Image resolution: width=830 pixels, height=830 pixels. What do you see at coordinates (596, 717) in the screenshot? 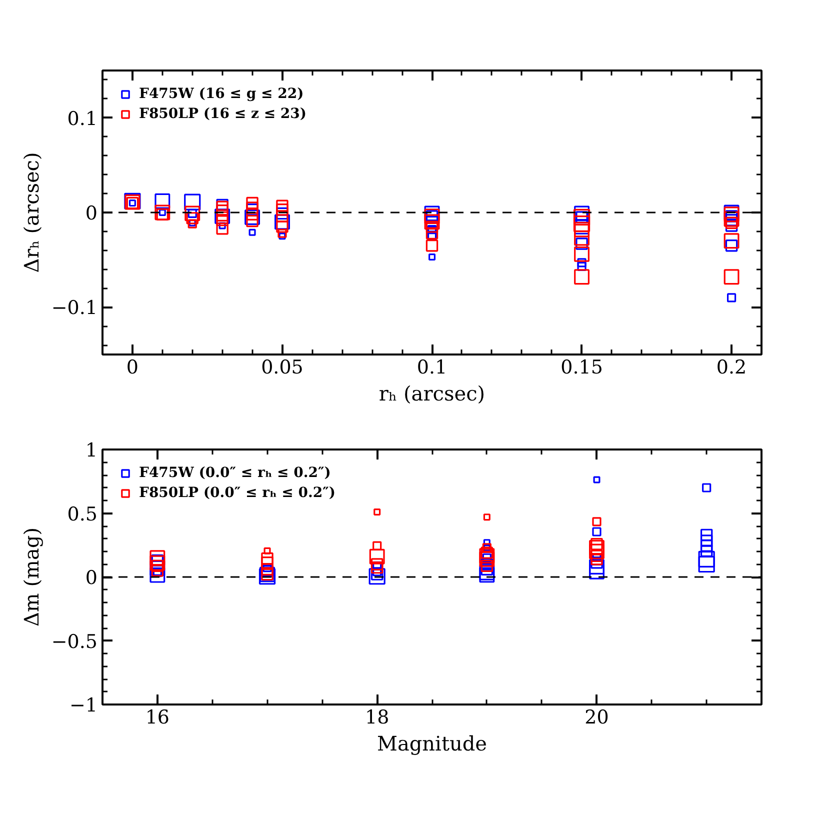
I see `x-tick-label: 20` at bounding box center [596, 717].